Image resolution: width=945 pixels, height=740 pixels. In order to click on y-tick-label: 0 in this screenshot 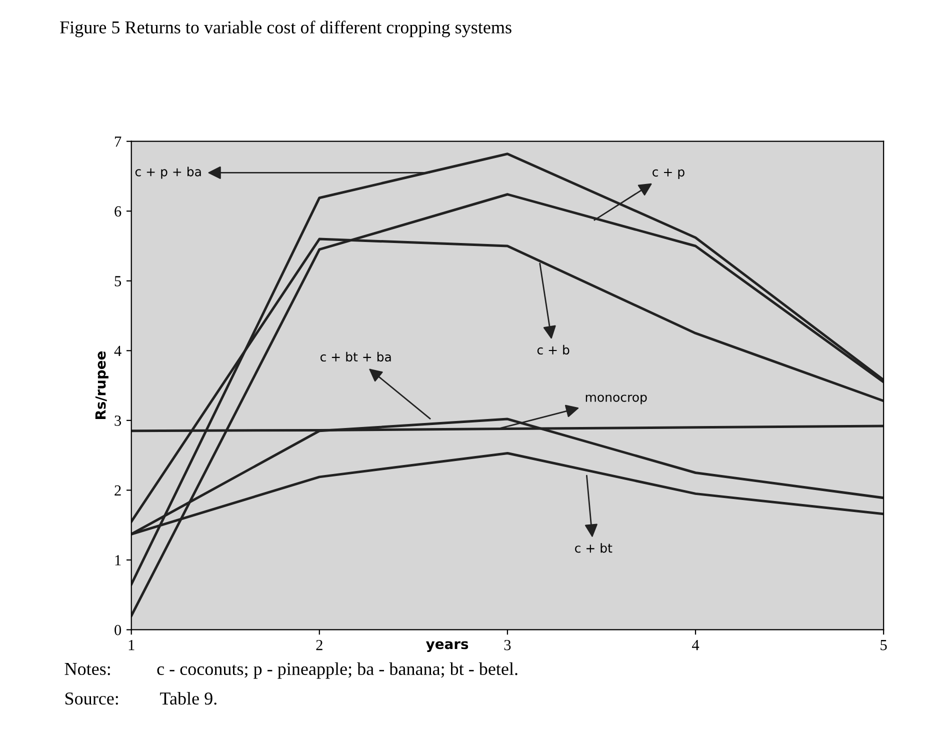, I will do `click(118, 630)`.